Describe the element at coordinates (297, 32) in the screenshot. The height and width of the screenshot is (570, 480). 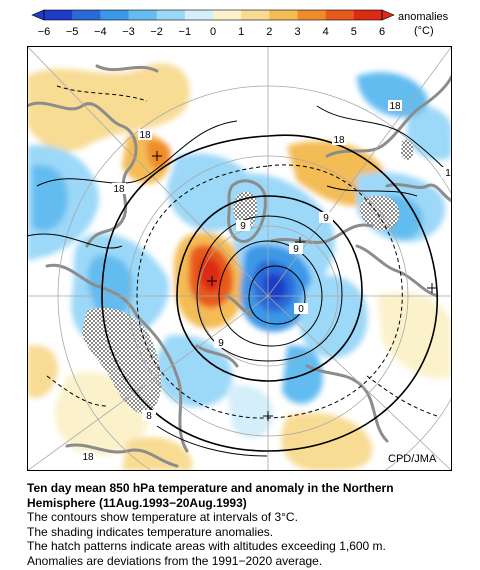
I see `colorbar-tick-label: 3` at that location.